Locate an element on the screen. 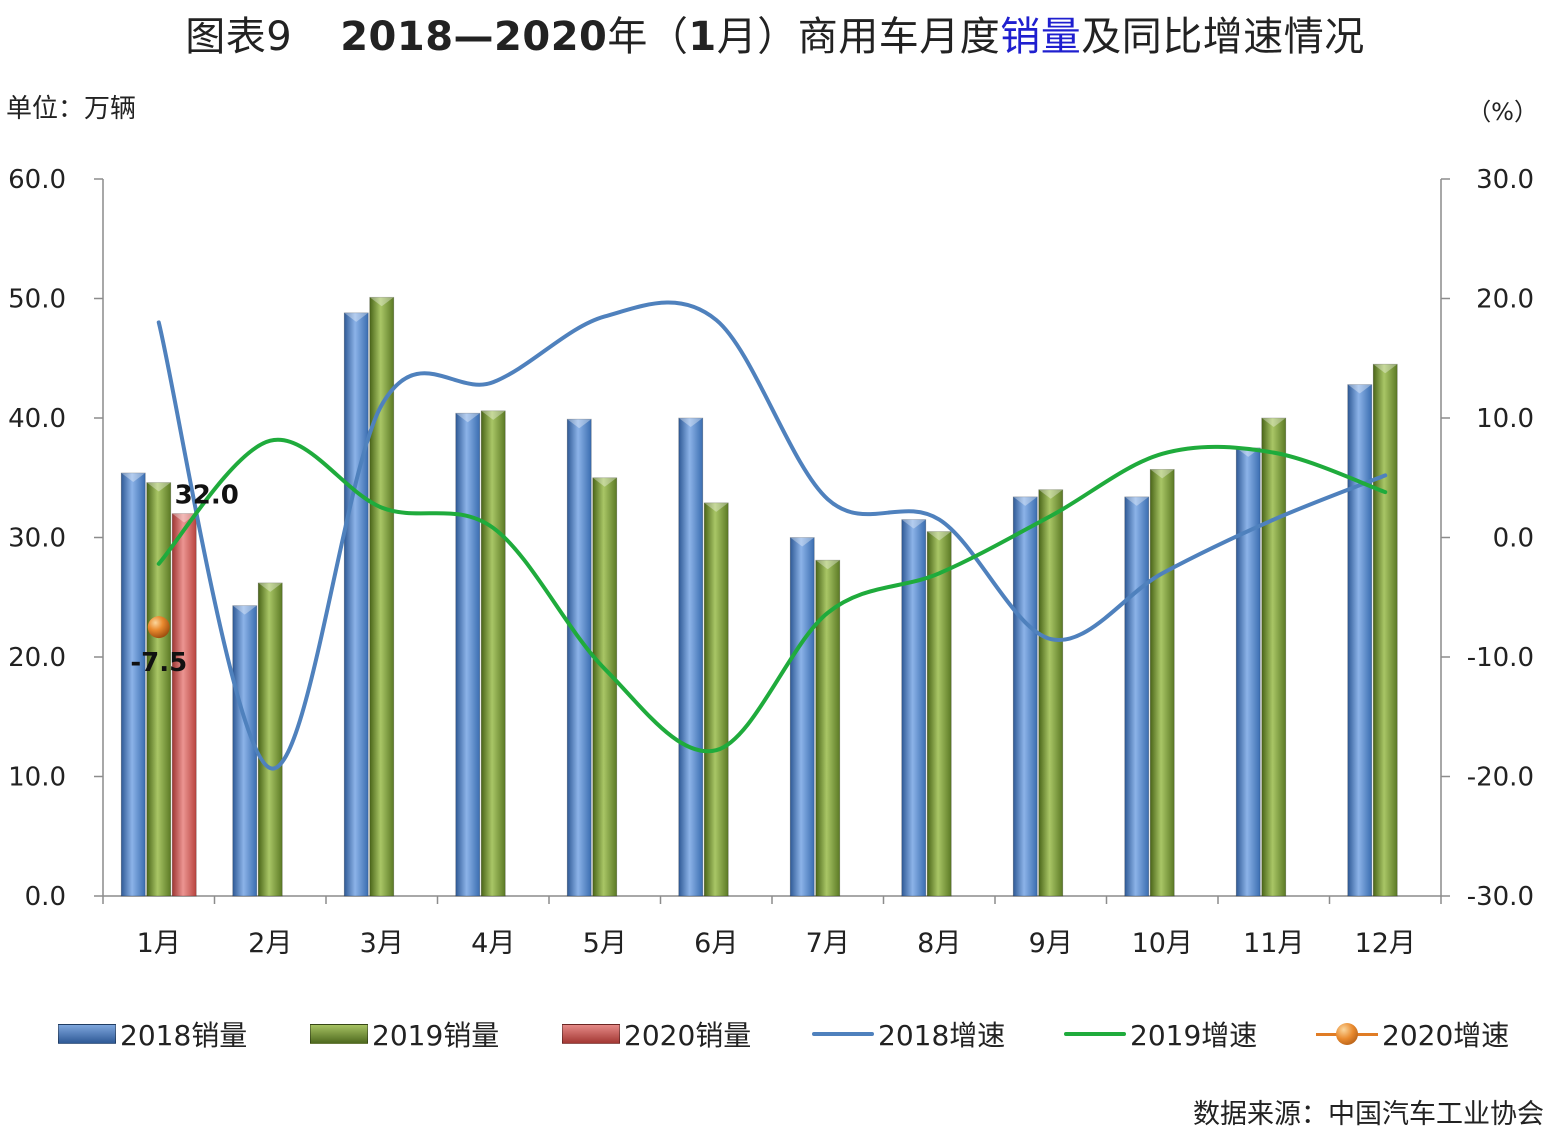 The width and height of the screenshot is (1550, 1131). left-axis-tick-label: 50.0 is located at coordinates (37, 300).